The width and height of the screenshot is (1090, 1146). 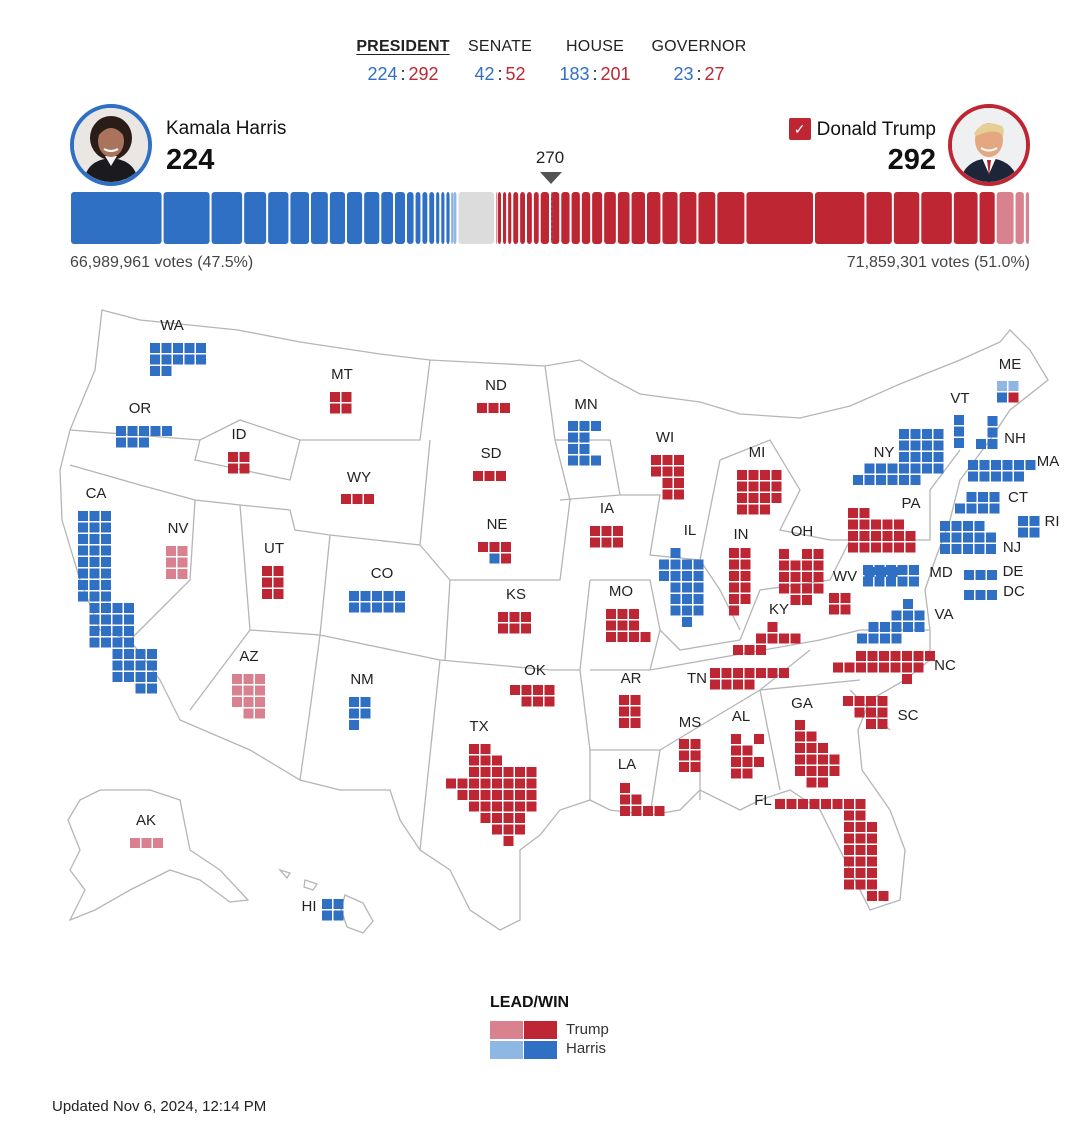 I want to click on trump-portrait-icon, so click(x=989, y=145).